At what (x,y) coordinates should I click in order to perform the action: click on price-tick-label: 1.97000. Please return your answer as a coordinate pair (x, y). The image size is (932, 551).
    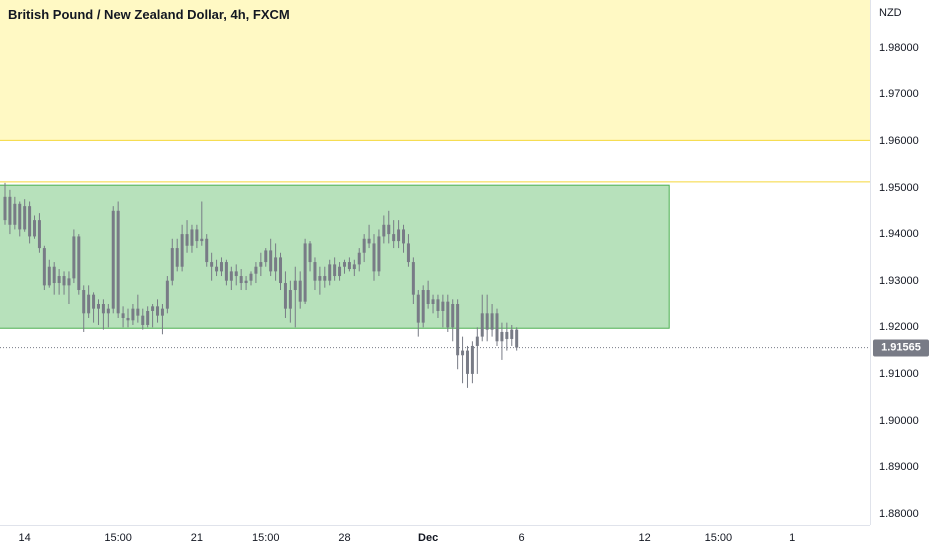
    Looking at the image, I should click on (899, 94).